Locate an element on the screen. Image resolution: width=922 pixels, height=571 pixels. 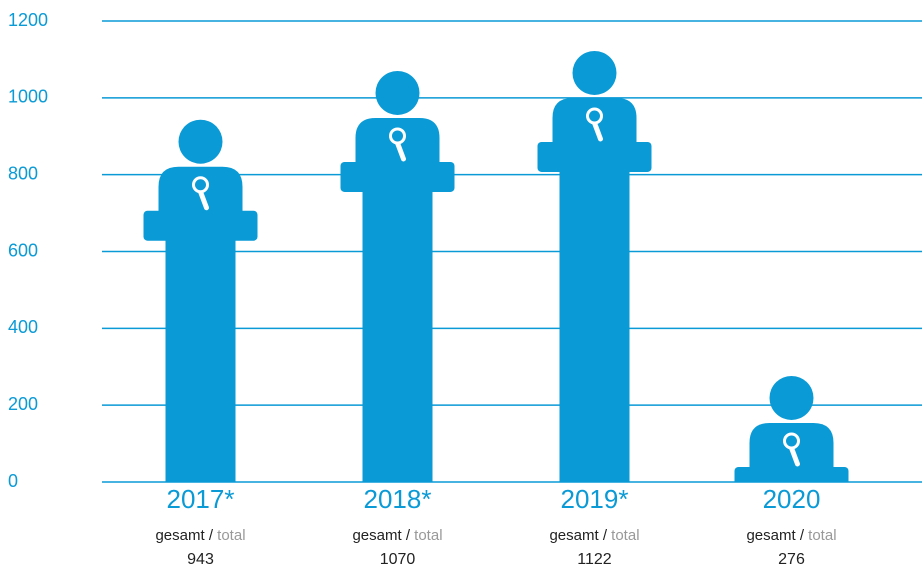
y-tick-label: 1000 is located at coordinates (28, 97).